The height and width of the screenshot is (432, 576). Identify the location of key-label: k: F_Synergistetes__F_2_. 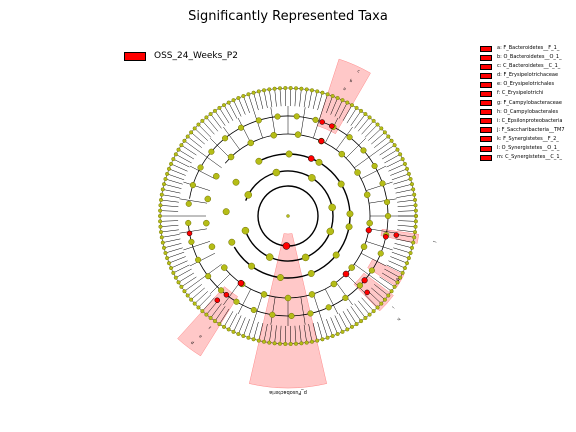
(528, 138).